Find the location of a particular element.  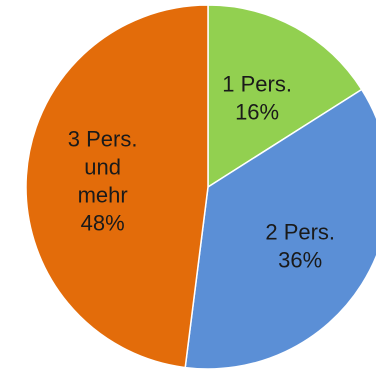

slice-category-label-3: 3 Pers. is located at coordinates (103, 138).